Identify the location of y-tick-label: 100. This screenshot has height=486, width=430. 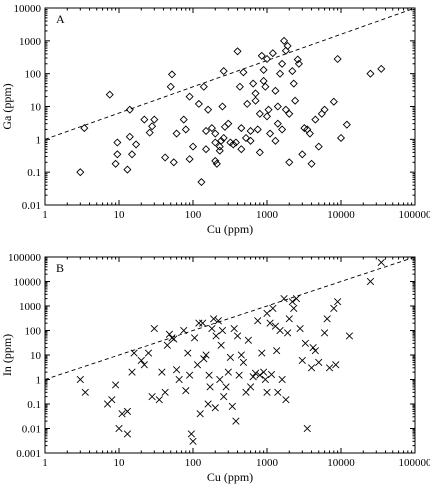
(33, 332).